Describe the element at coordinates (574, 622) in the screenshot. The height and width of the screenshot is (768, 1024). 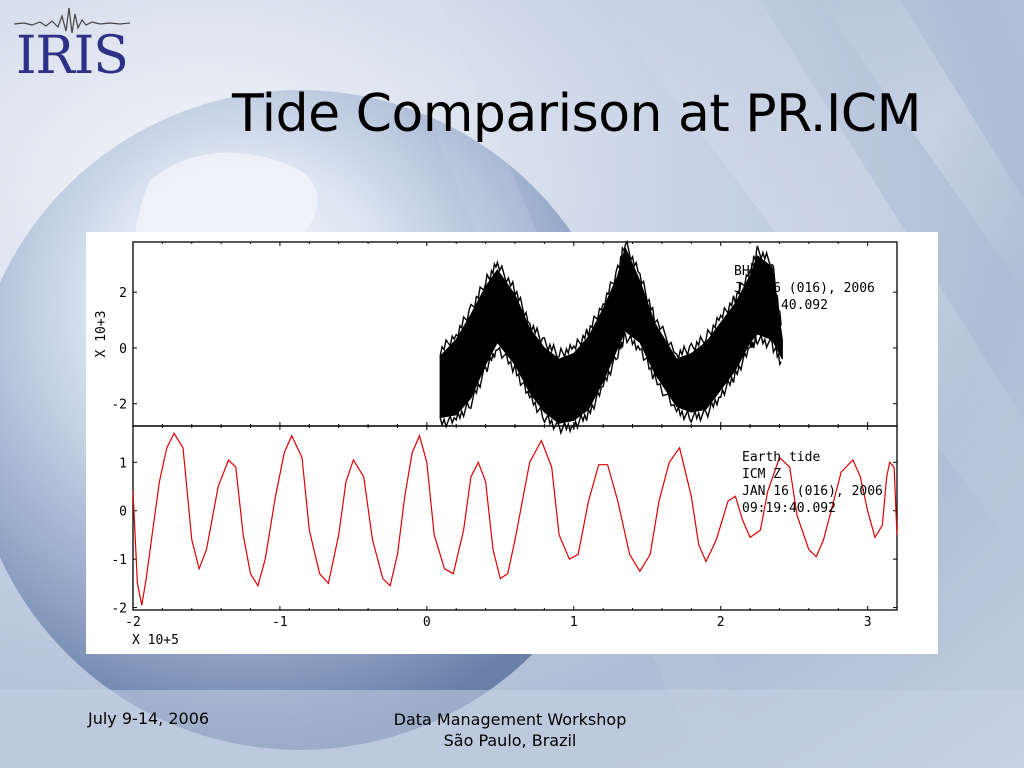
I see `x-tick-label: 1` at that location.